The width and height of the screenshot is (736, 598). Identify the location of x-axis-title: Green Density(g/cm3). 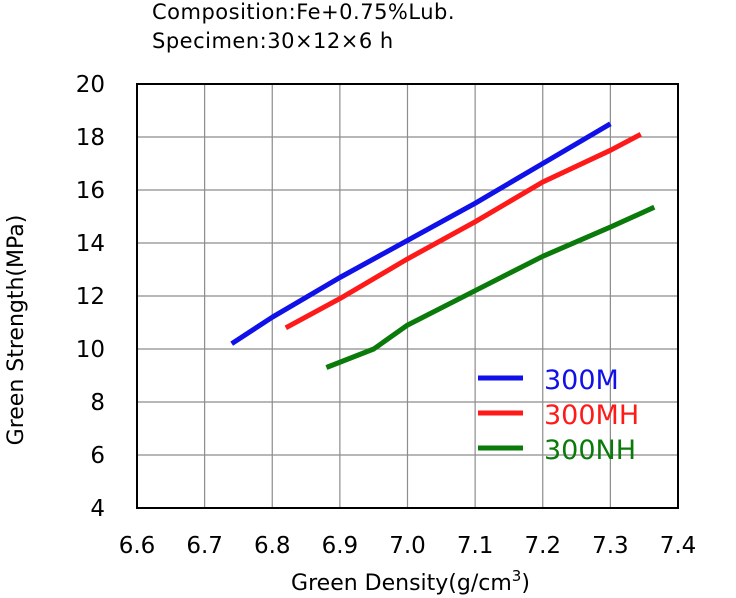
(410, 581).